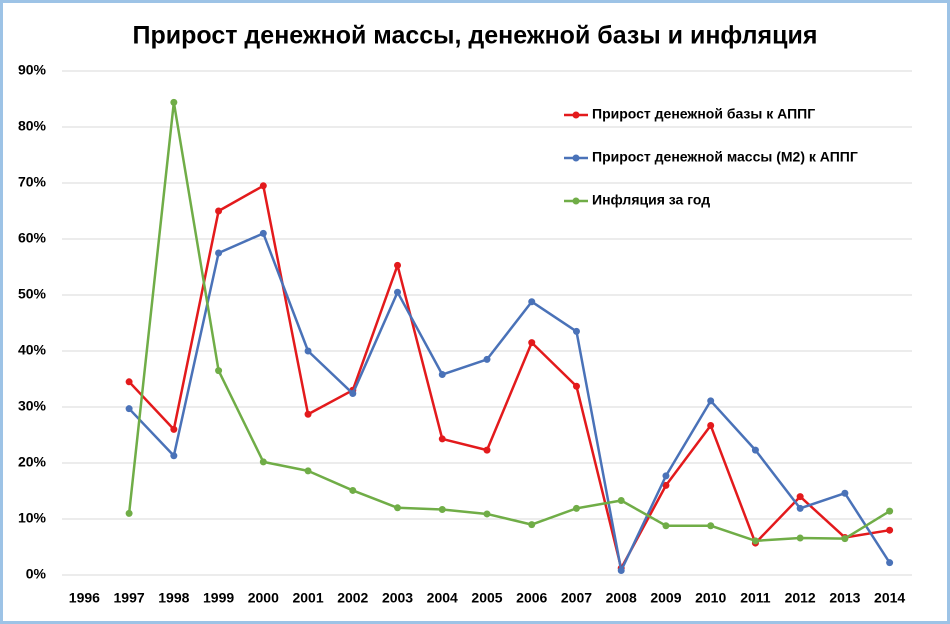 Image resolution: width=950 pixels, height=624 pixels. Describe the element at coordinates (442, 598) in the screenshot. I see `x-tick-label: 2004` at that location.